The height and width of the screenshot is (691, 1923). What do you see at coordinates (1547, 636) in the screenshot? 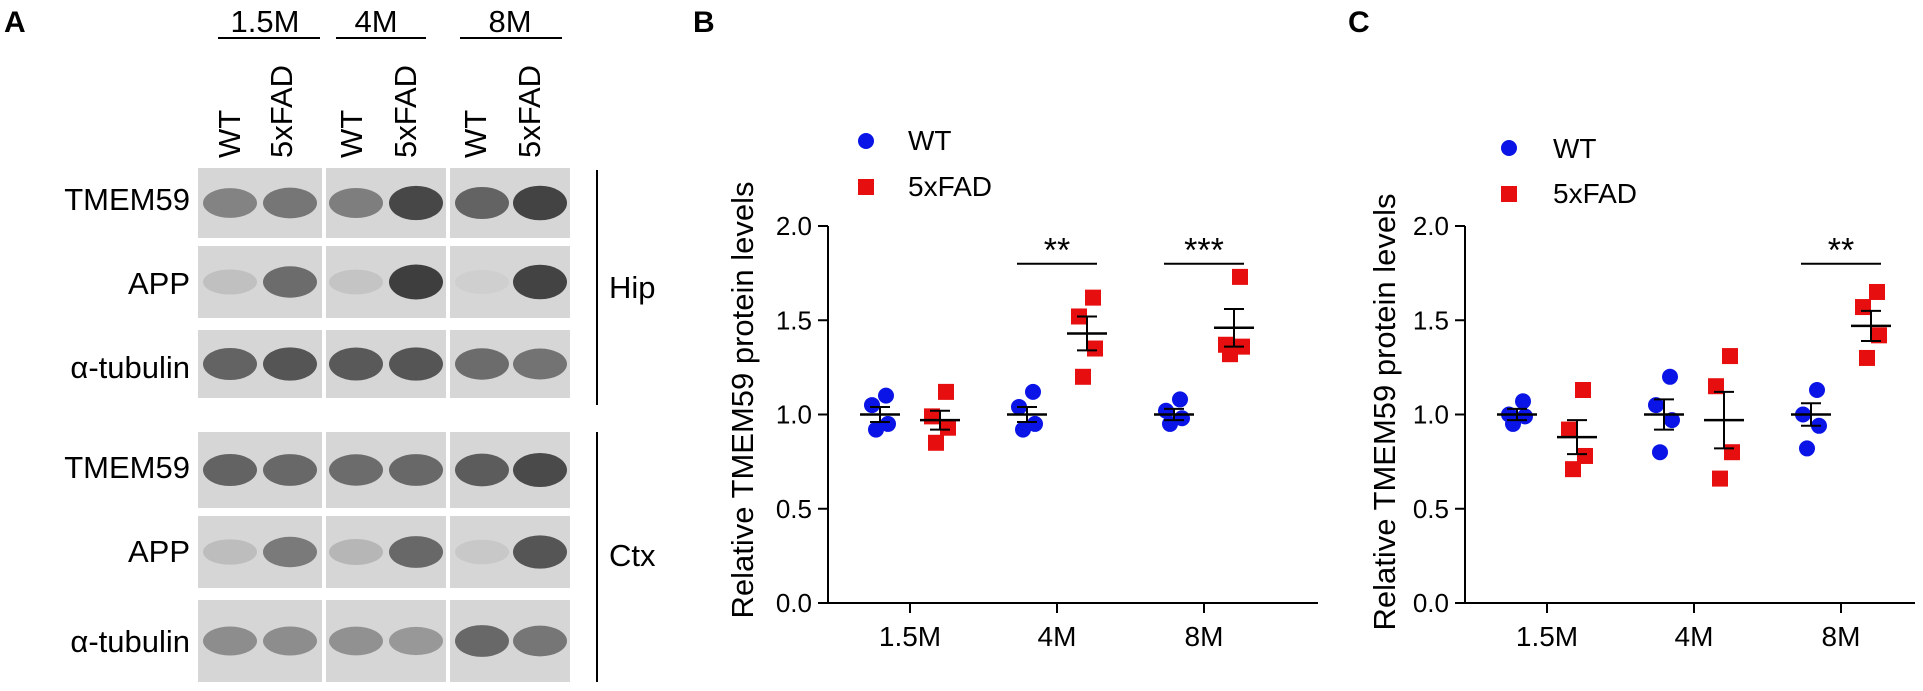
I see `x-tick-label: 1.5M` at bounding box center [1547, 636].